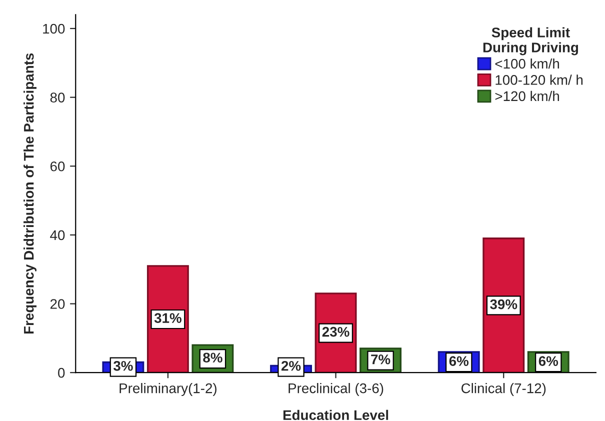 The width and height of the screenshot is (605, 421). I want to click on x-tick-label: Preclinical (3-6), so click(336, 389).